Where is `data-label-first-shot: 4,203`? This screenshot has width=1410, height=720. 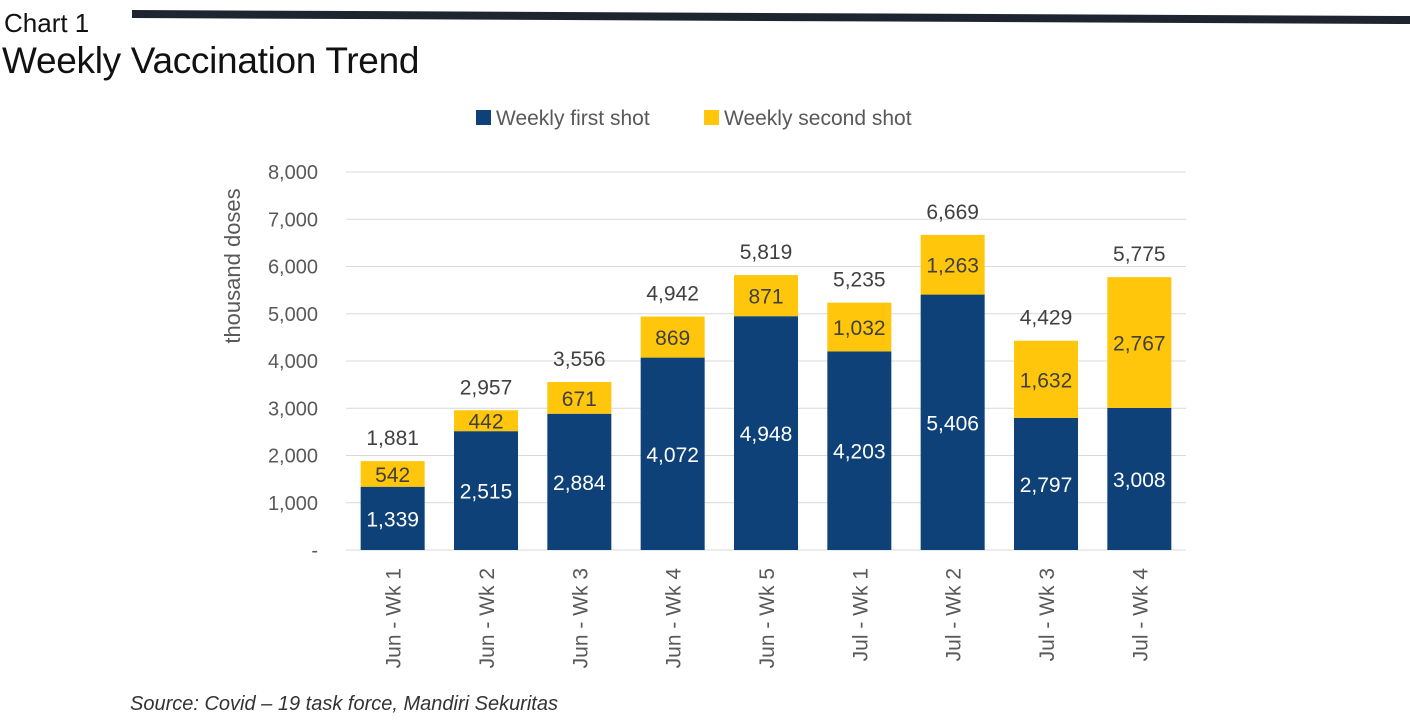
data-label-first-shot: 4,203 is located at coordinates (859, 452).